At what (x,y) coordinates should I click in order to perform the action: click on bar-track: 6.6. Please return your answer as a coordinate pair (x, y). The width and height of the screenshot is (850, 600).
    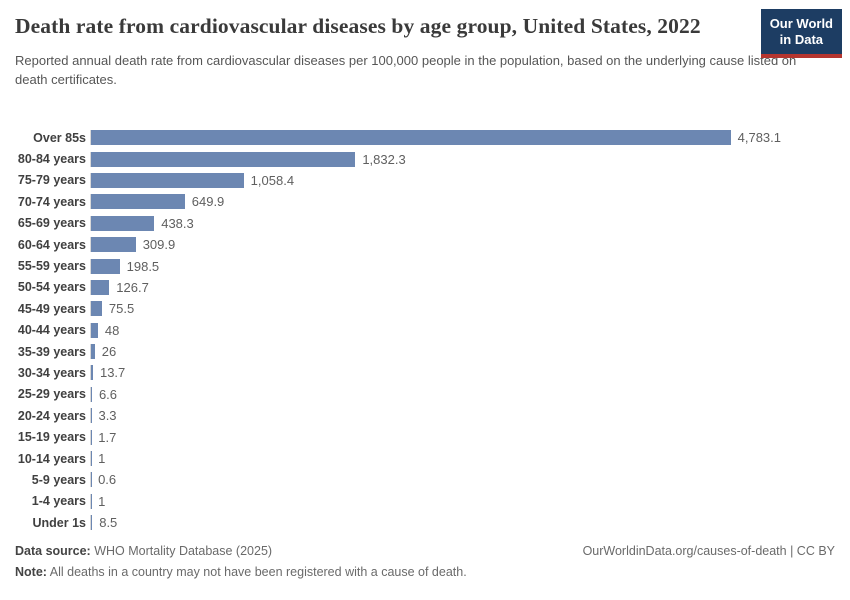
    Looking at the image, I should click on (435, 394).